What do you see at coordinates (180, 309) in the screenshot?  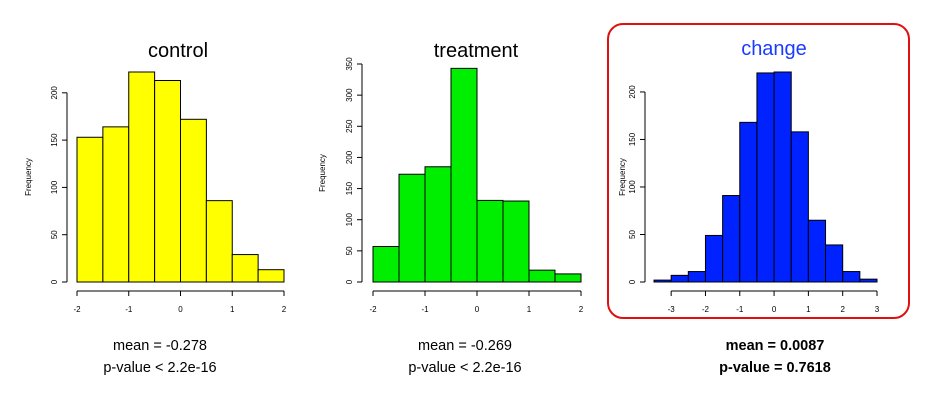 I see `control-x-tick-label: 0` at bounding box center [180, 309].